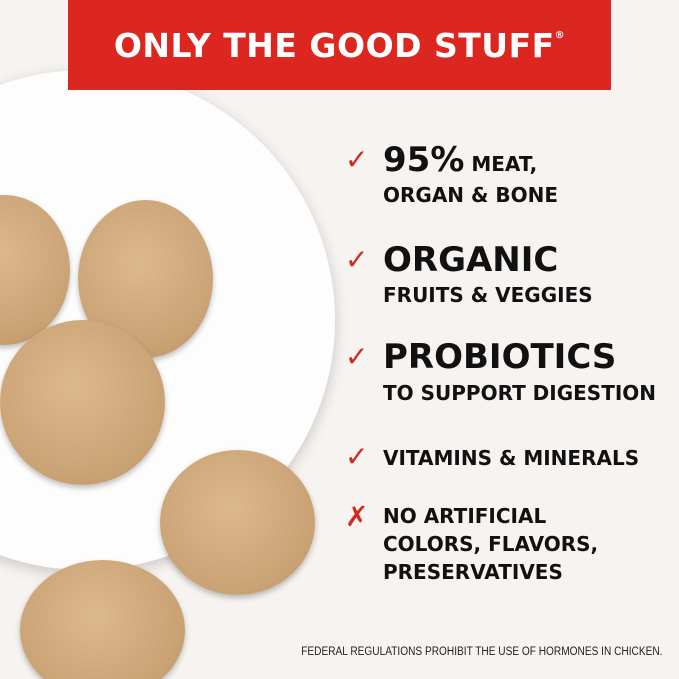 This screenshot has height=679, width=679. I want to click on x-mark-icon: ✗, so click(357, 516).